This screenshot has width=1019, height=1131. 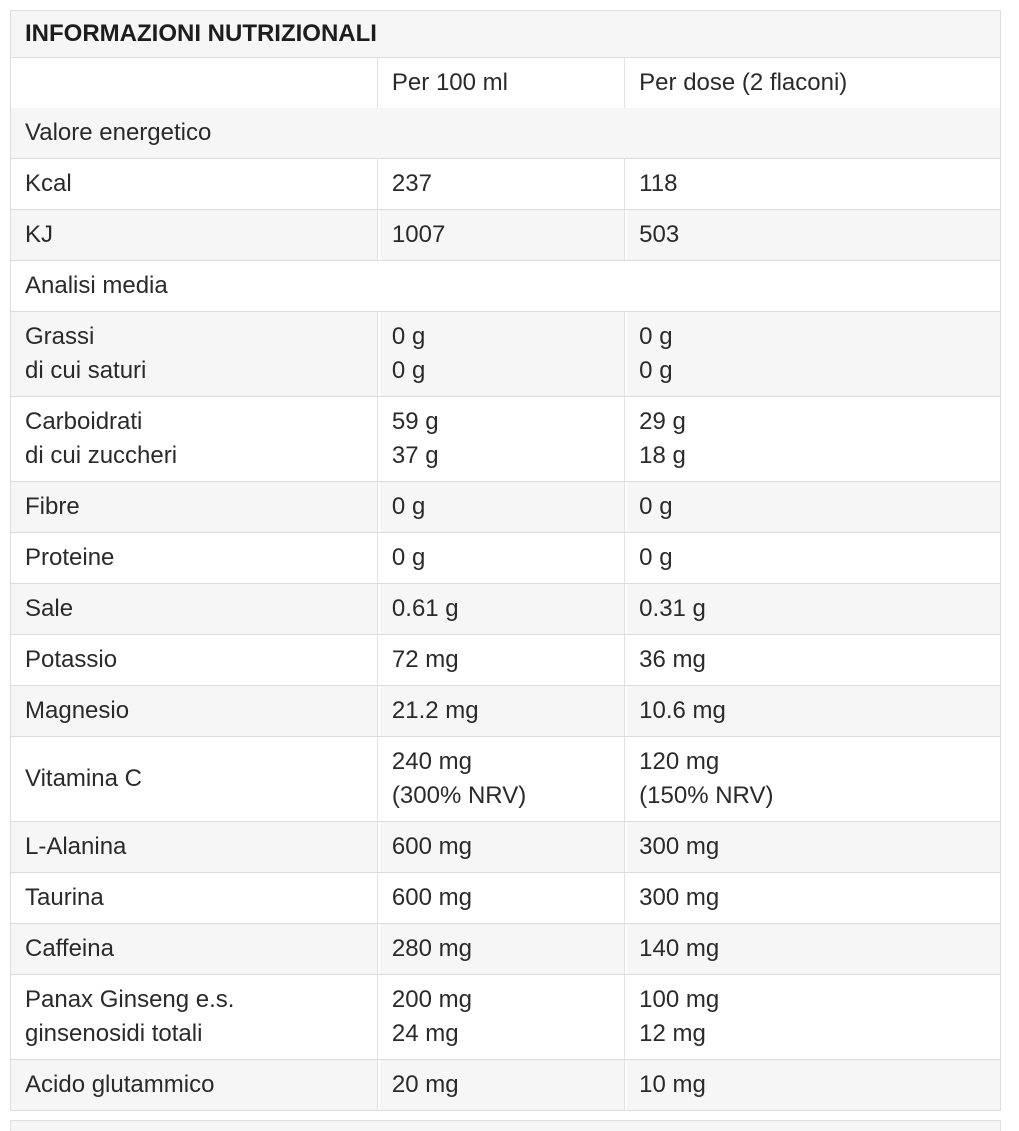 I want to click on cell-per-dose: 100 mg 12 mg, so click(x=812, y=1017).